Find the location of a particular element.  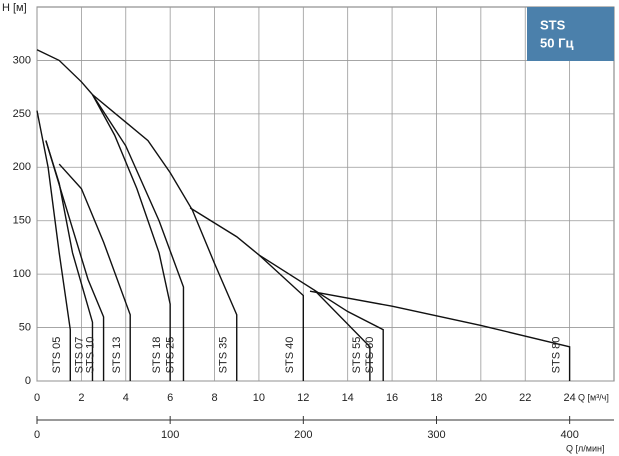

series-label: STS 40 is located at coordinates (290, 355).